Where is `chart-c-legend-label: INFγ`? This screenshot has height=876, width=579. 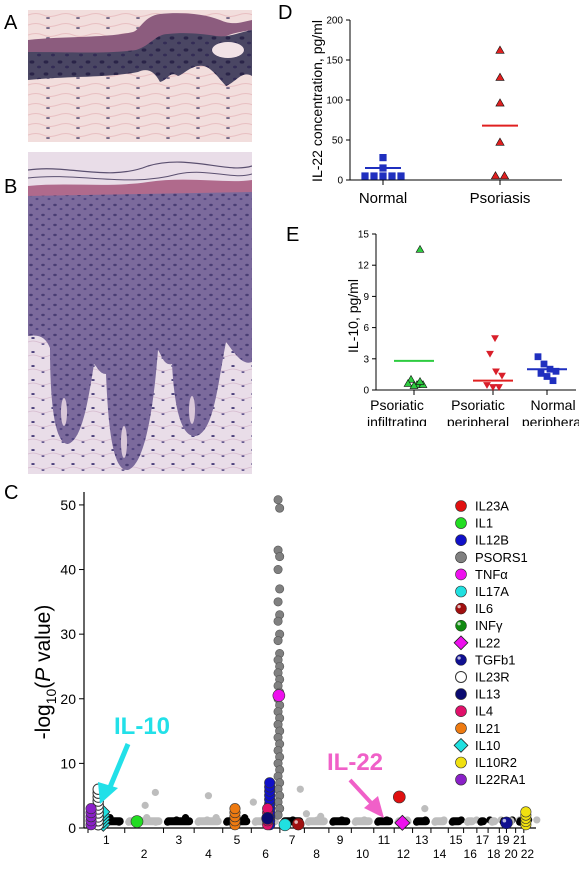 chart-c-legend-label: INFγ is located at coordinates (489, 625).